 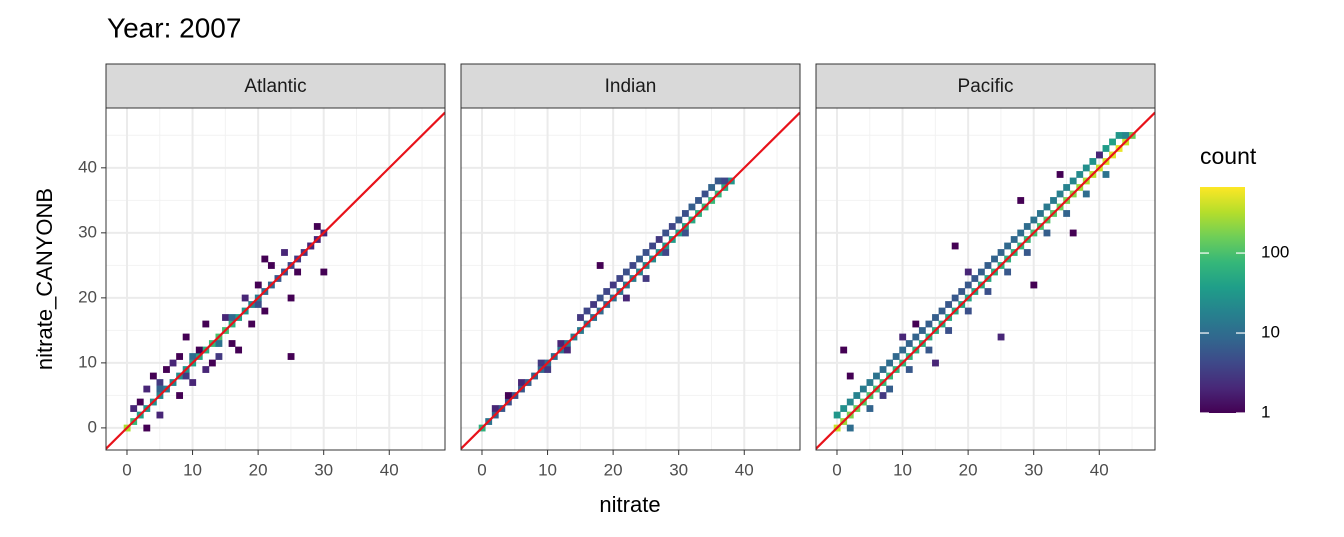 What do you see at coordinates (174, 27) in the screenshot?
I see `chart-title: Year: 2007` at bounding box center [174, 27].